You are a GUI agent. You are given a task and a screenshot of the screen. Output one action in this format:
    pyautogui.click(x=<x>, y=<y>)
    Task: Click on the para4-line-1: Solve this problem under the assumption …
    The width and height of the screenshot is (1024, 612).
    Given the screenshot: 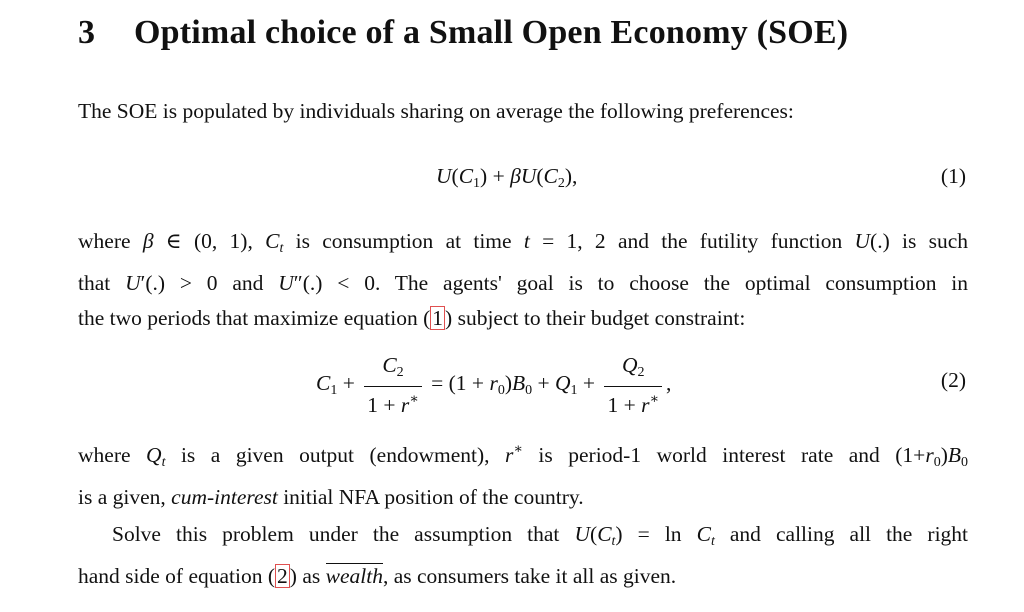 What is the action you would take?
    pyautogui.click(x=523, y=538)
    